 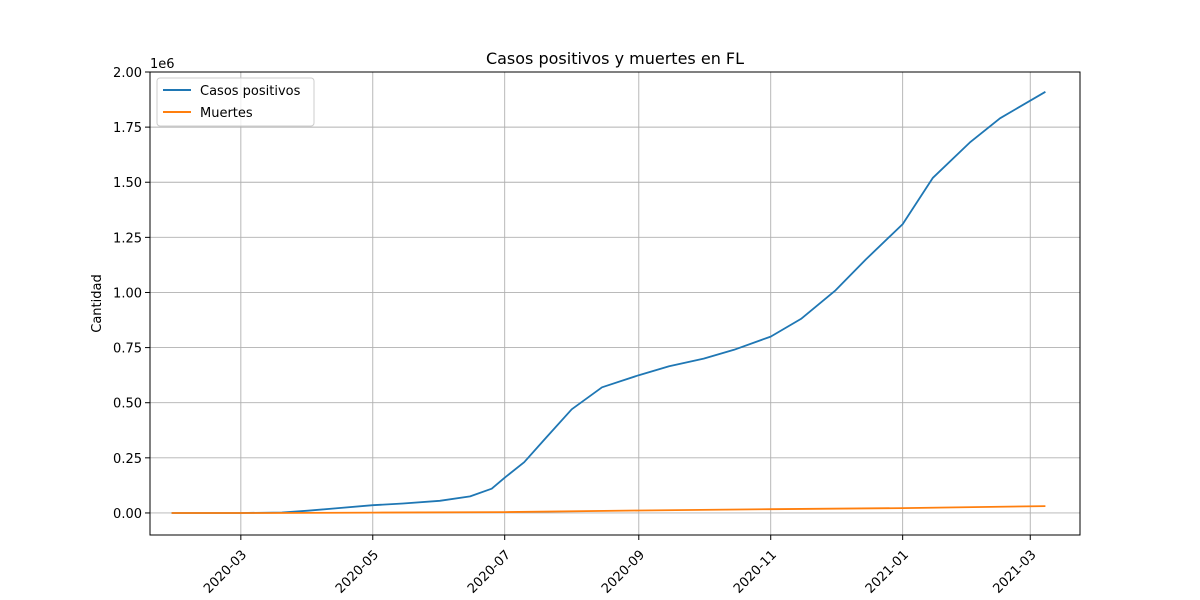 I want to click on legend-label-muertes: Muertes, so click(x=226, y=113).